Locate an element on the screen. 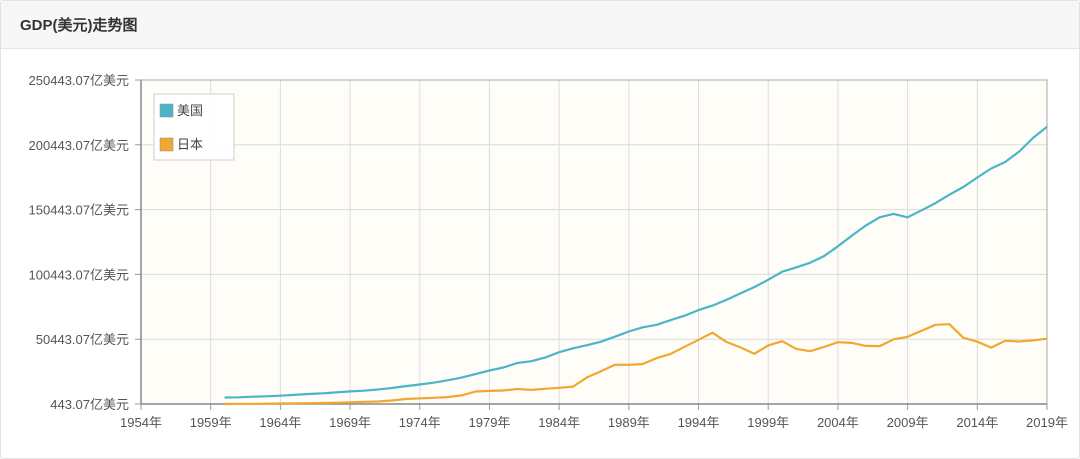 This screenshot has height=459, width=1080. x-tick-label: 1959年 is located at coordinates (211, 422).